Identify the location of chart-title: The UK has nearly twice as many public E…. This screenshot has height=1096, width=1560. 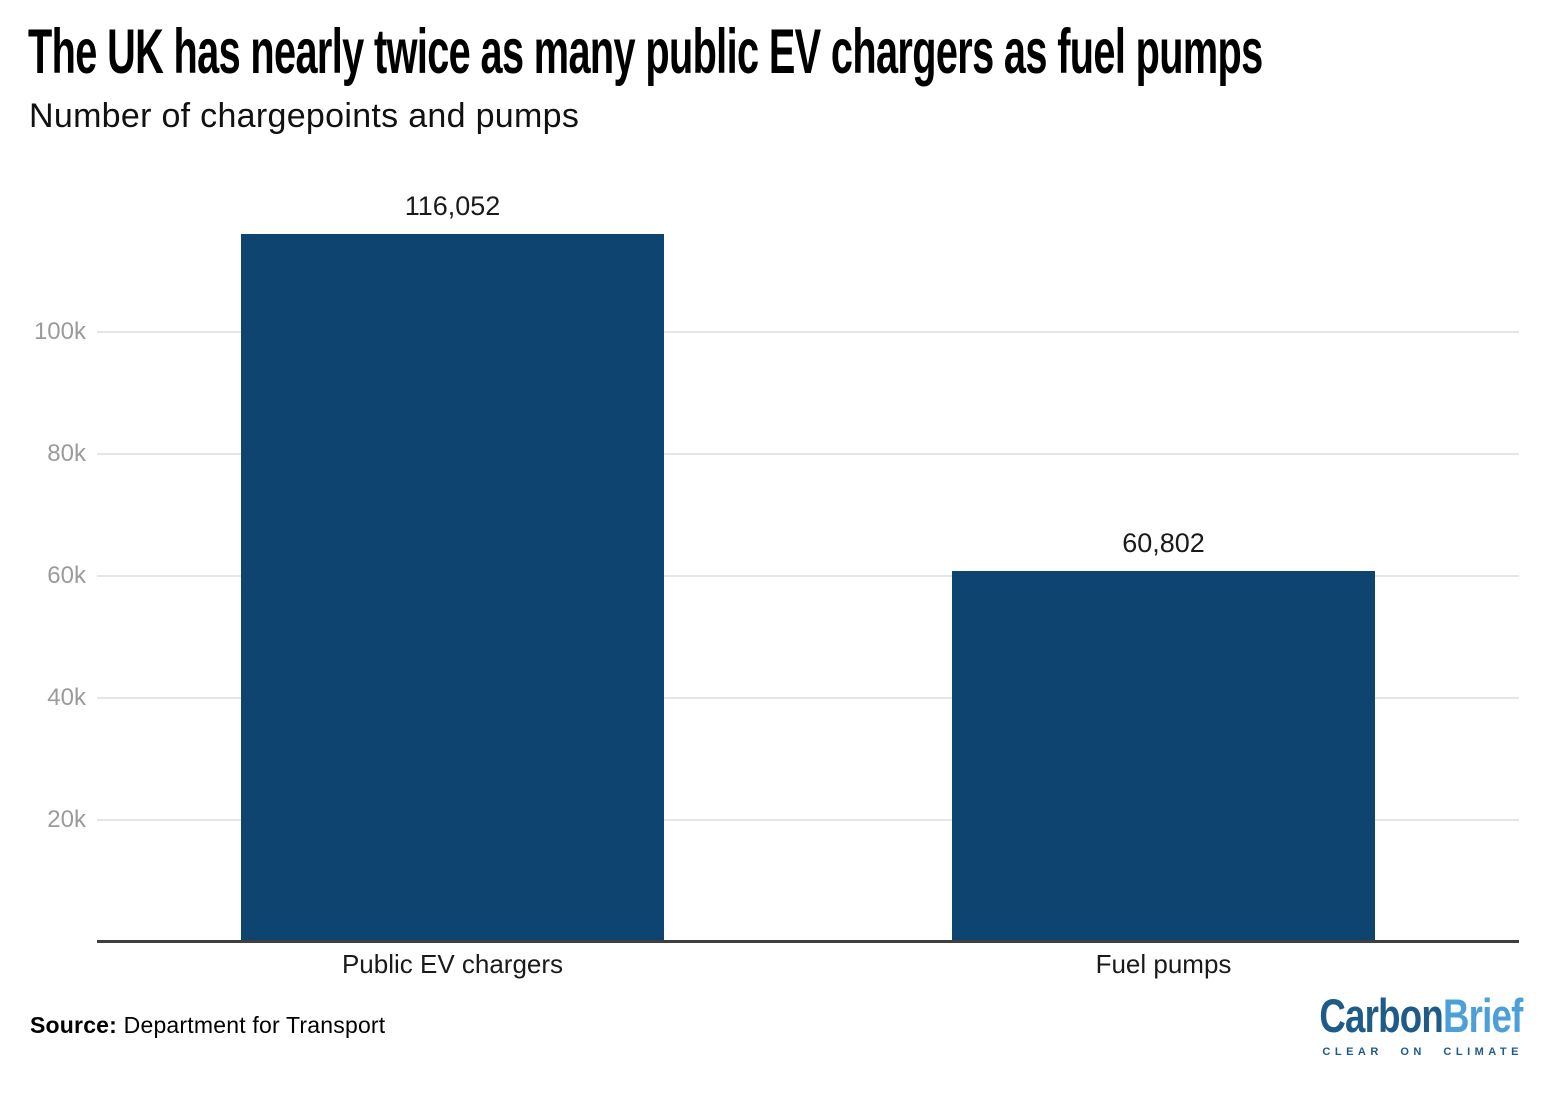
(645, 52).